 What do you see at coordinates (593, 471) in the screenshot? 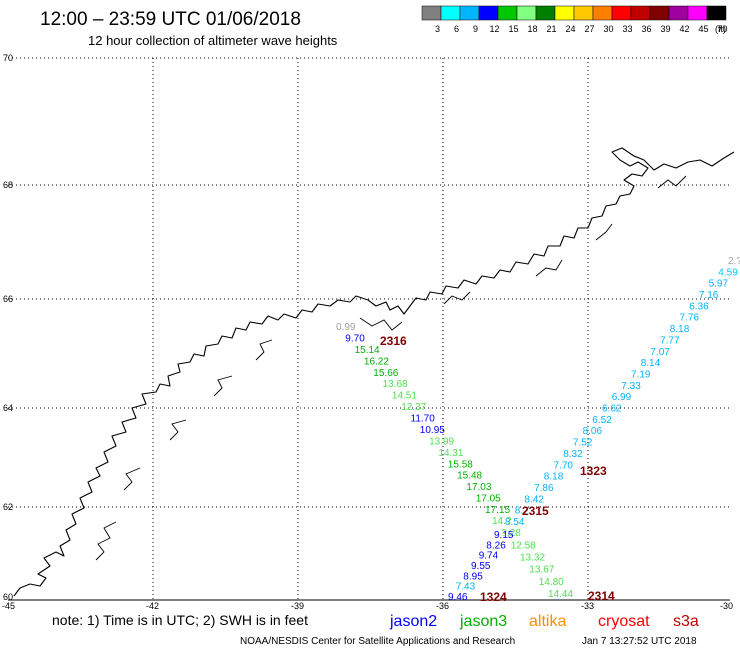
I see `pass-label-1323: 1323` at bounding box center [593, 471].